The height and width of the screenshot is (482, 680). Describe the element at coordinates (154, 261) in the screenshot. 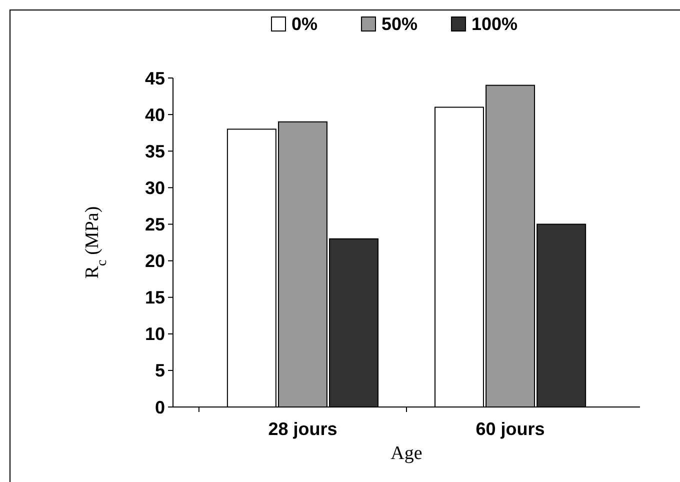

I see `y-tick-label: 20` at that location.